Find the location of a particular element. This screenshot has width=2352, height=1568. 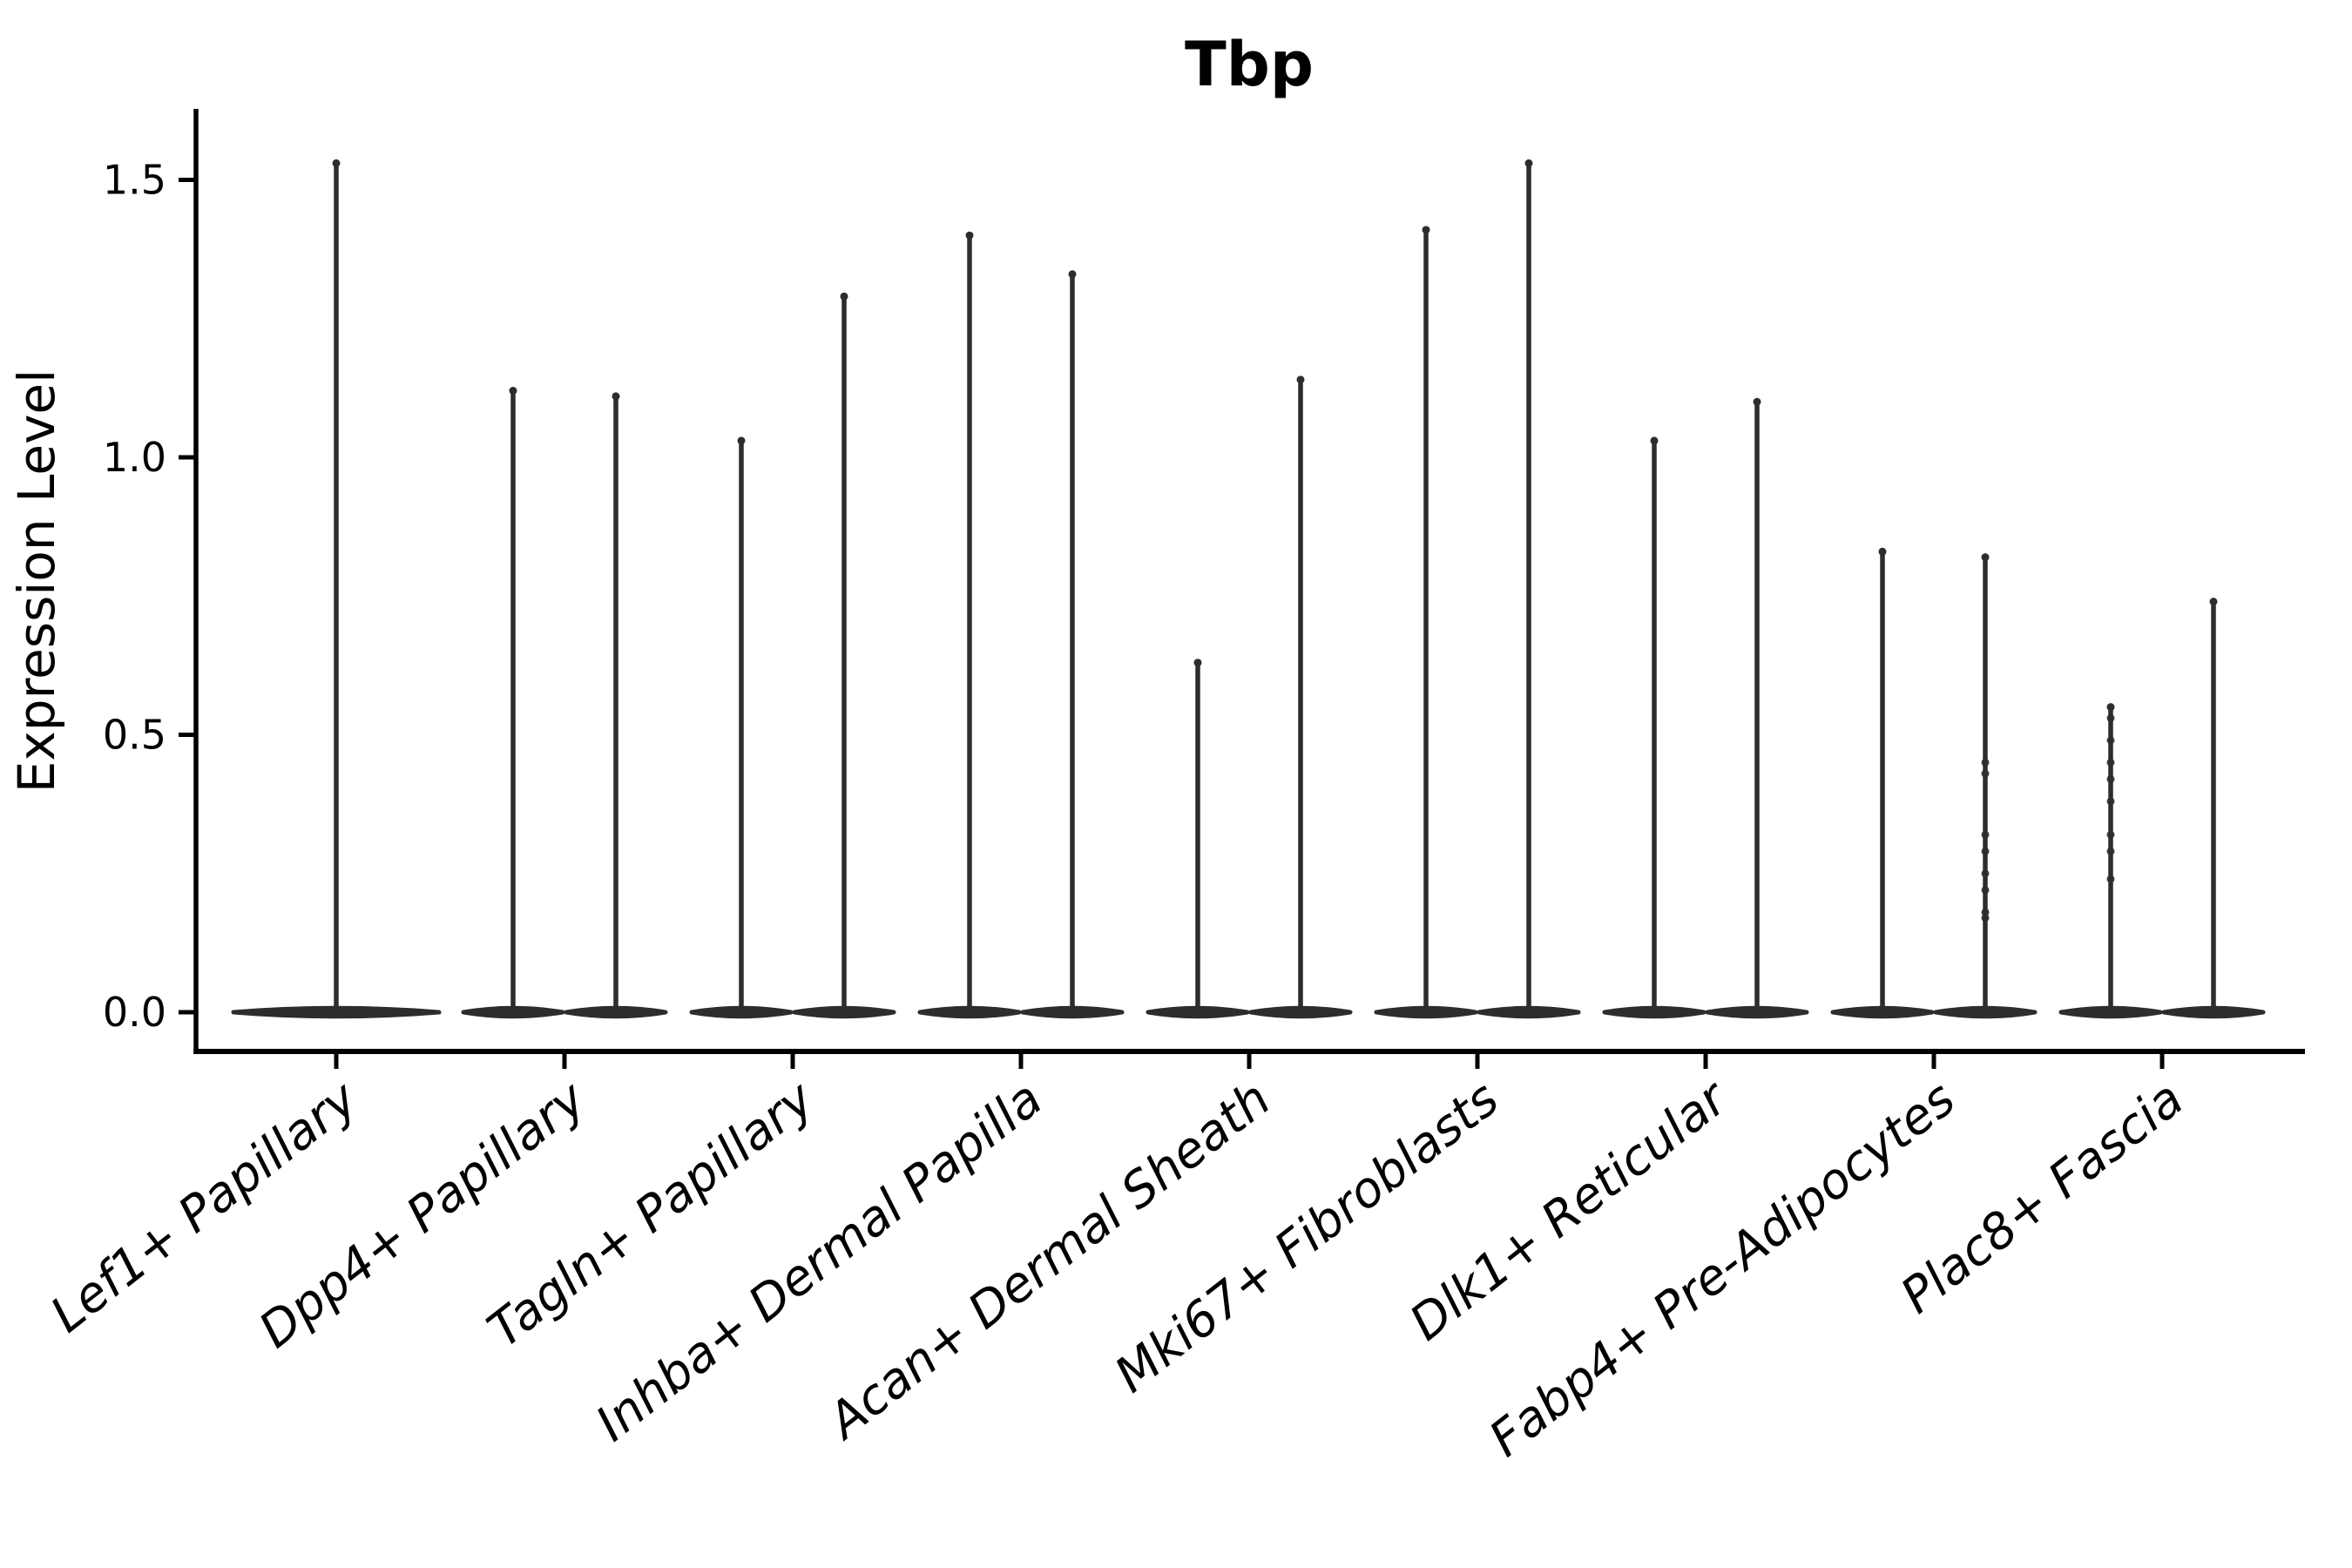

y-tick-label: 0.5 is located at coordinates (134, 736).